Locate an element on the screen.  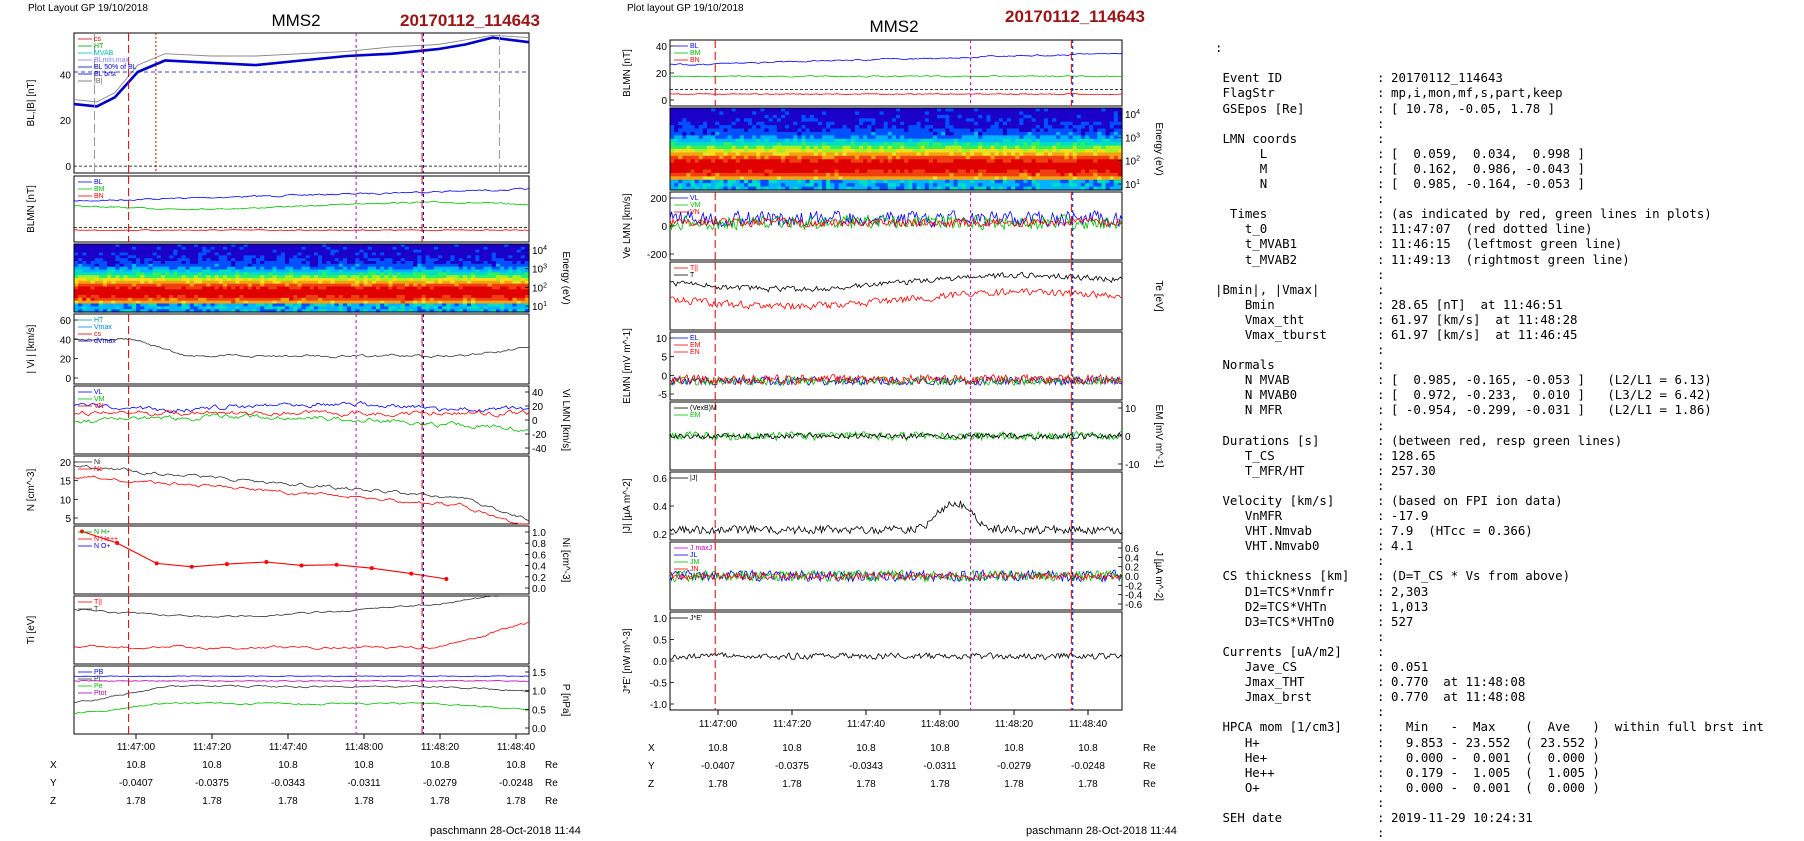
legend-entry: dVmax is located at coordinates (105, 341).